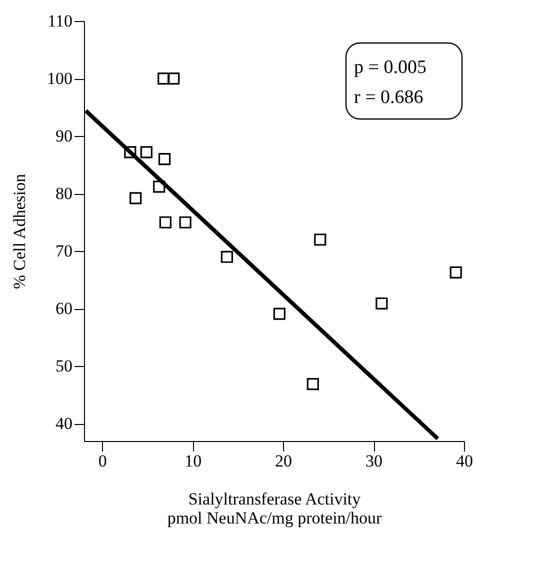 The width and height of the screenshot is (536, 574). Describe the element at coordinates (64, 136) in the screenshot. I see `y-tick-label: 90` at that location.